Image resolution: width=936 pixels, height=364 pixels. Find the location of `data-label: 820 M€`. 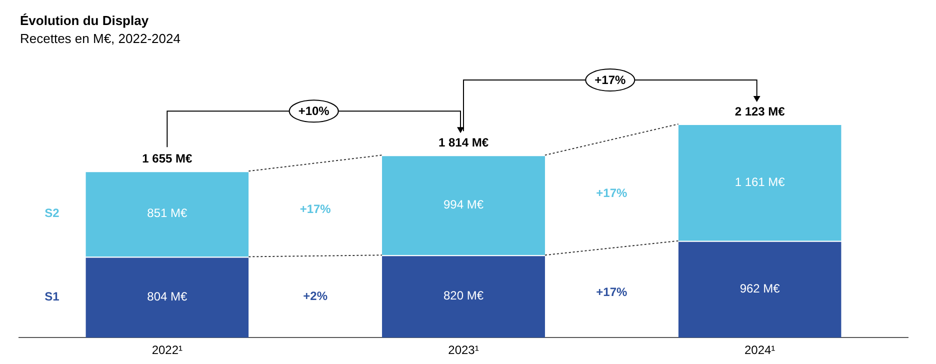

data-label: 820 M€ is located at coordinates (463, 295).